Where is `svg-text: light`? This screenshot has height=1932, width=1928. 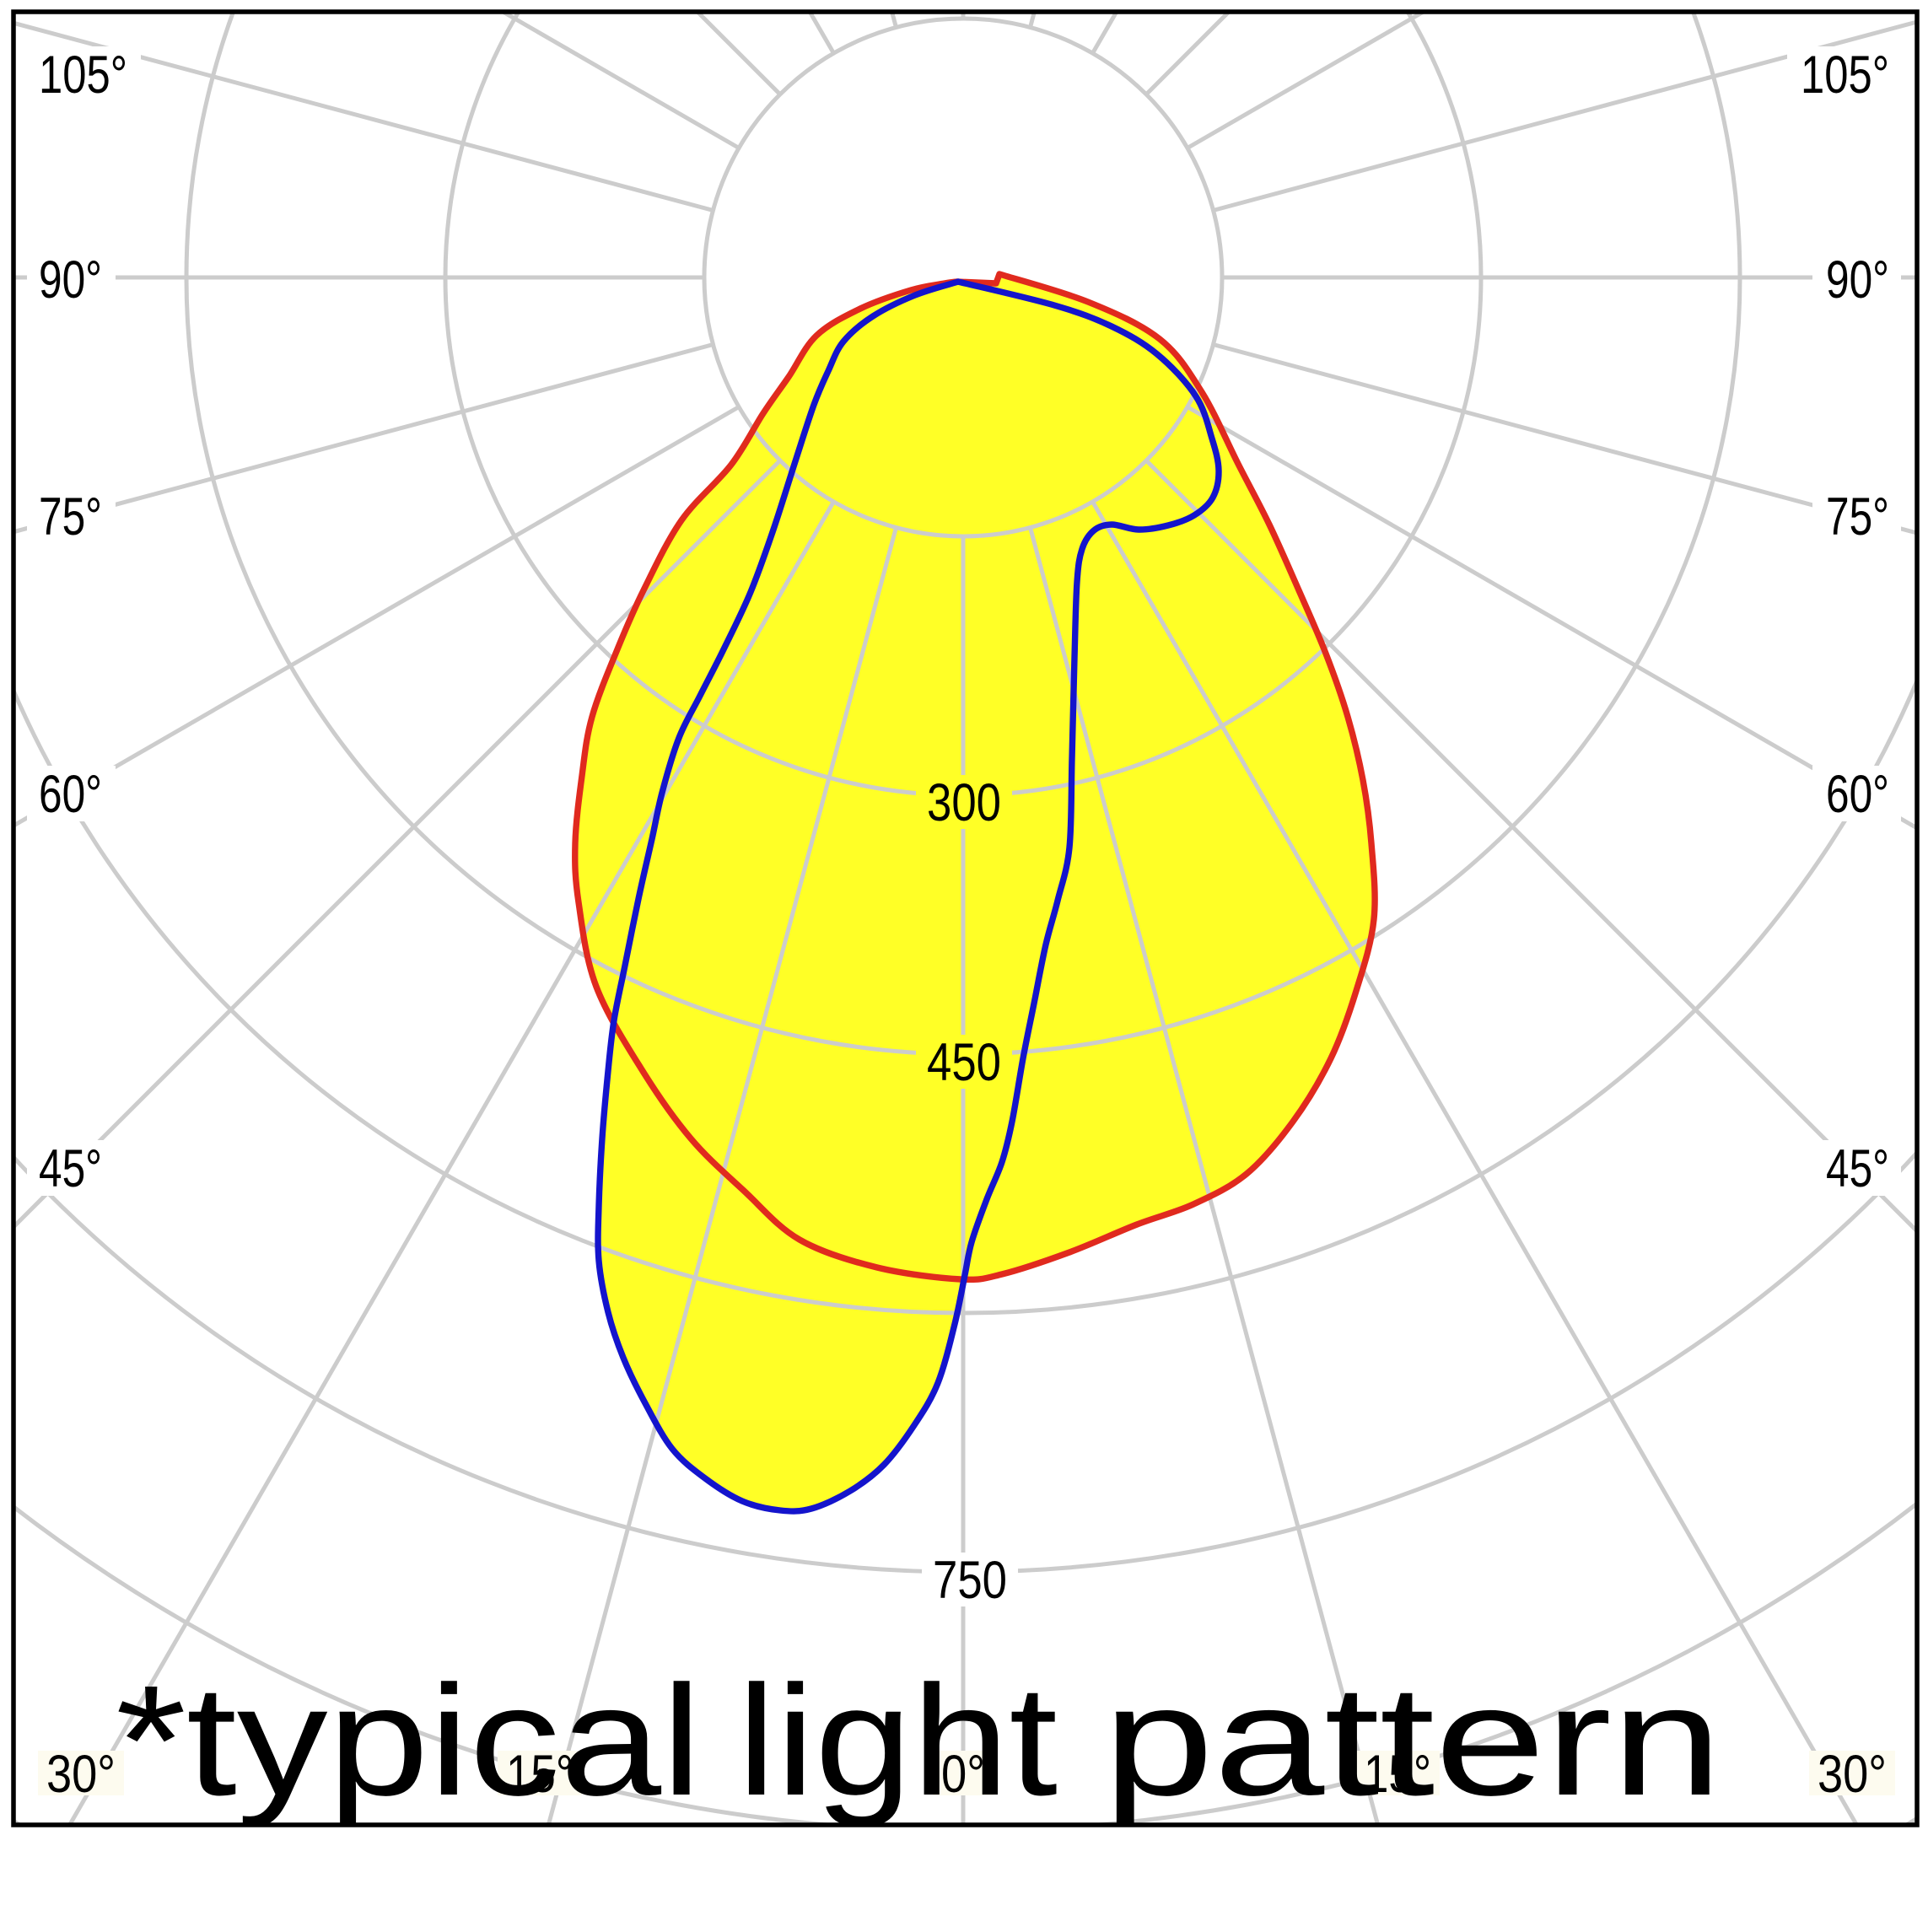 svg-text: light is located at coordinates (897, 1741).